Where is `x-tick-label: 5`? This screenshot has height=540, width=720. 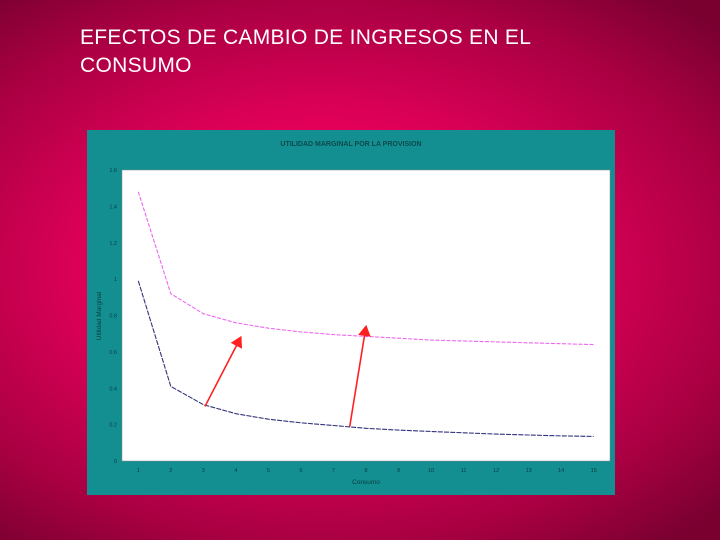 x-tick-label: 5 is located at coordinates (268, 471).